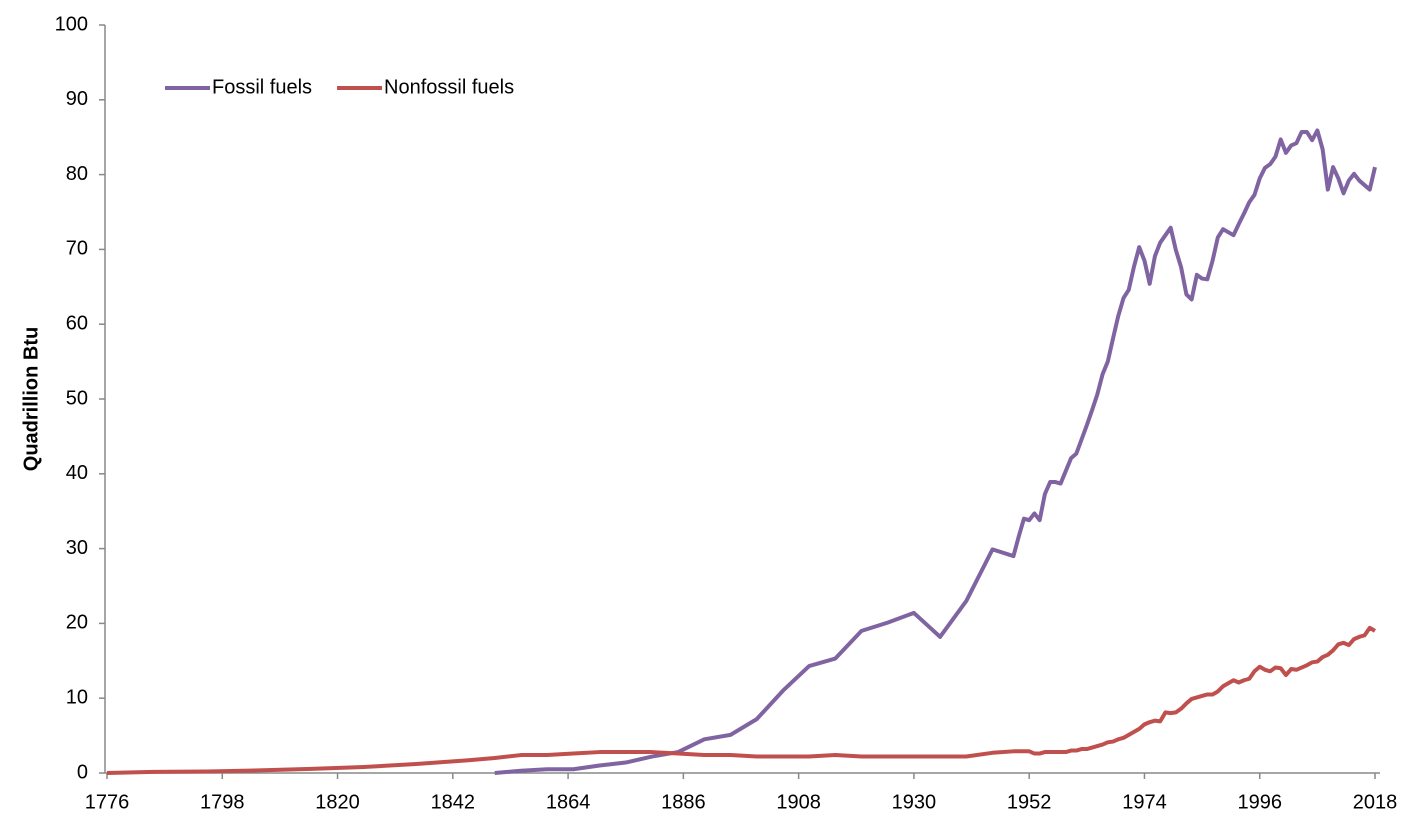 The height and width of the screenshot is (825, 1420). I want to click on x-tick-label: 1974, so click(1144, 802).